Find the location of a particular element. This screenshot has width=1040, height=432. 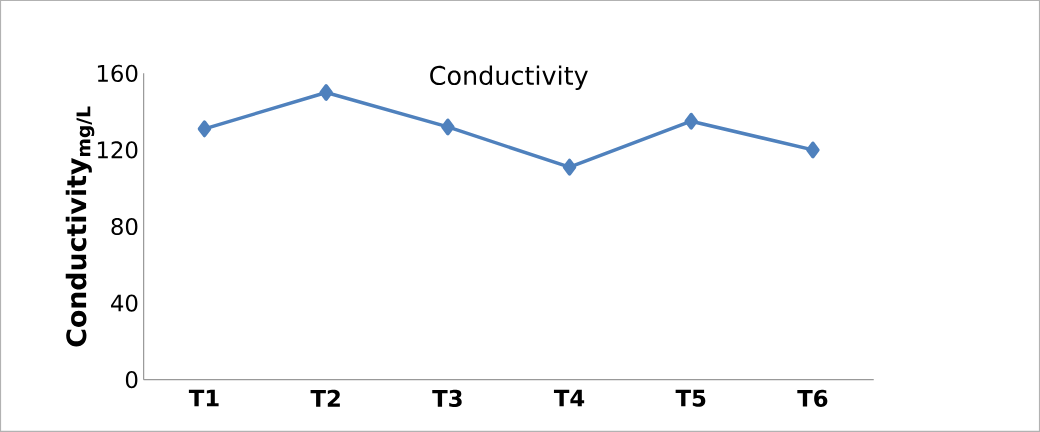

chart-title: Conductivity is located at coordinates (509, 78).